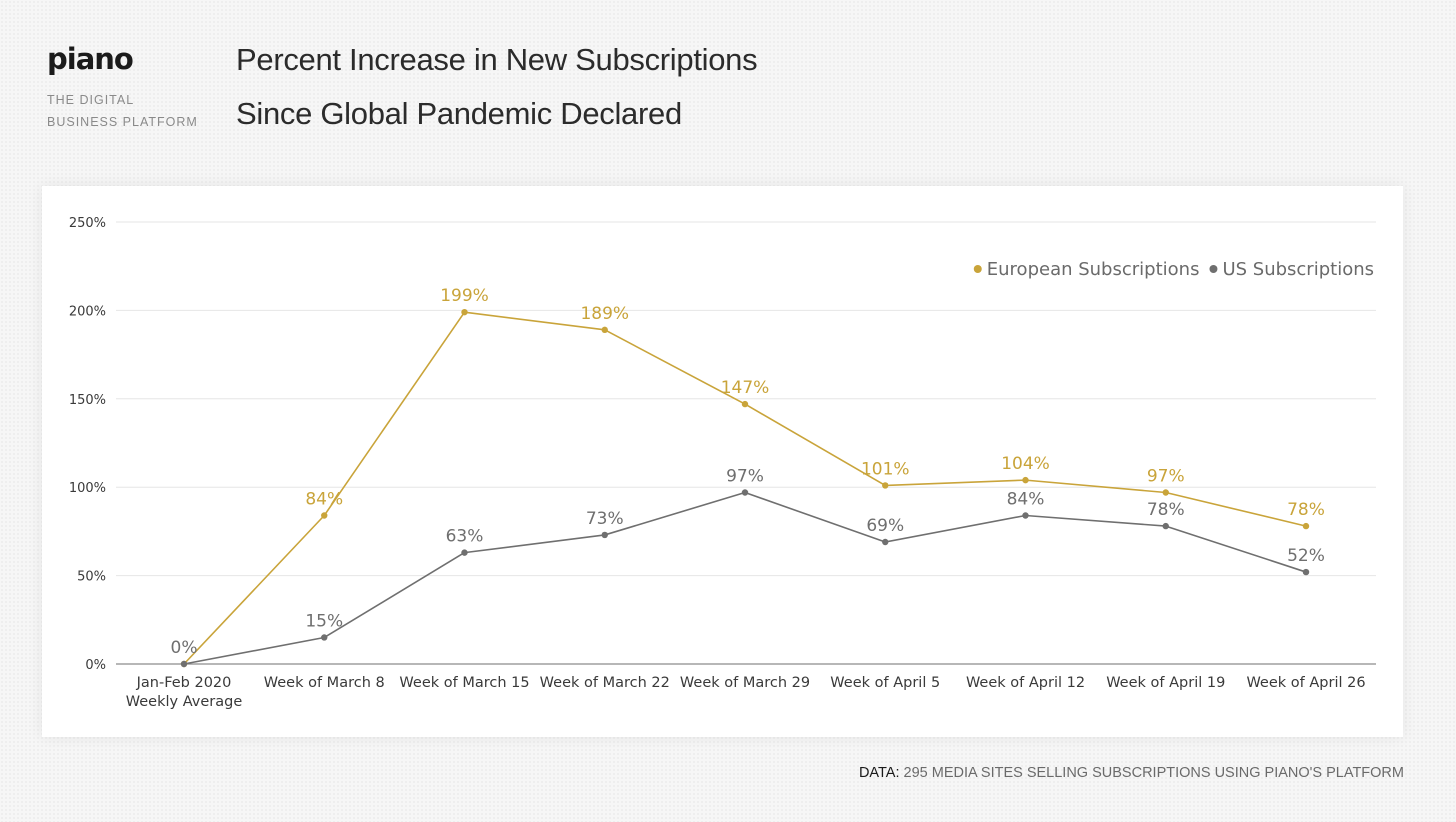 The image size is (1456, 822). I want to click on x-tick-label: Week of March 8, so click(324, 683).